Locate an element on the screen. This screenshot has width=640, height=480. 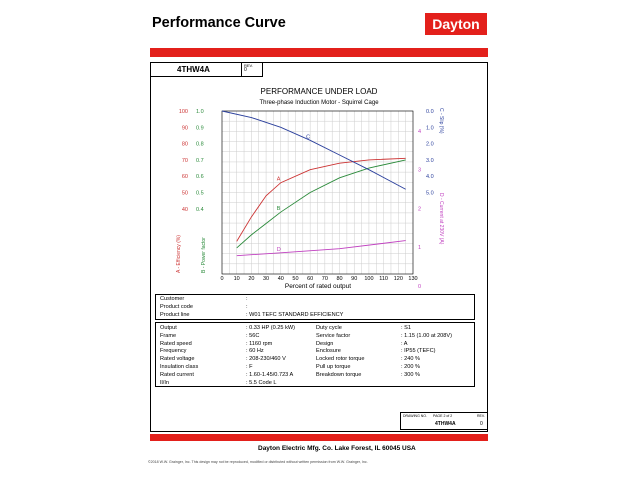
spec-label: Enclosure is located at coordinates (328, 351).